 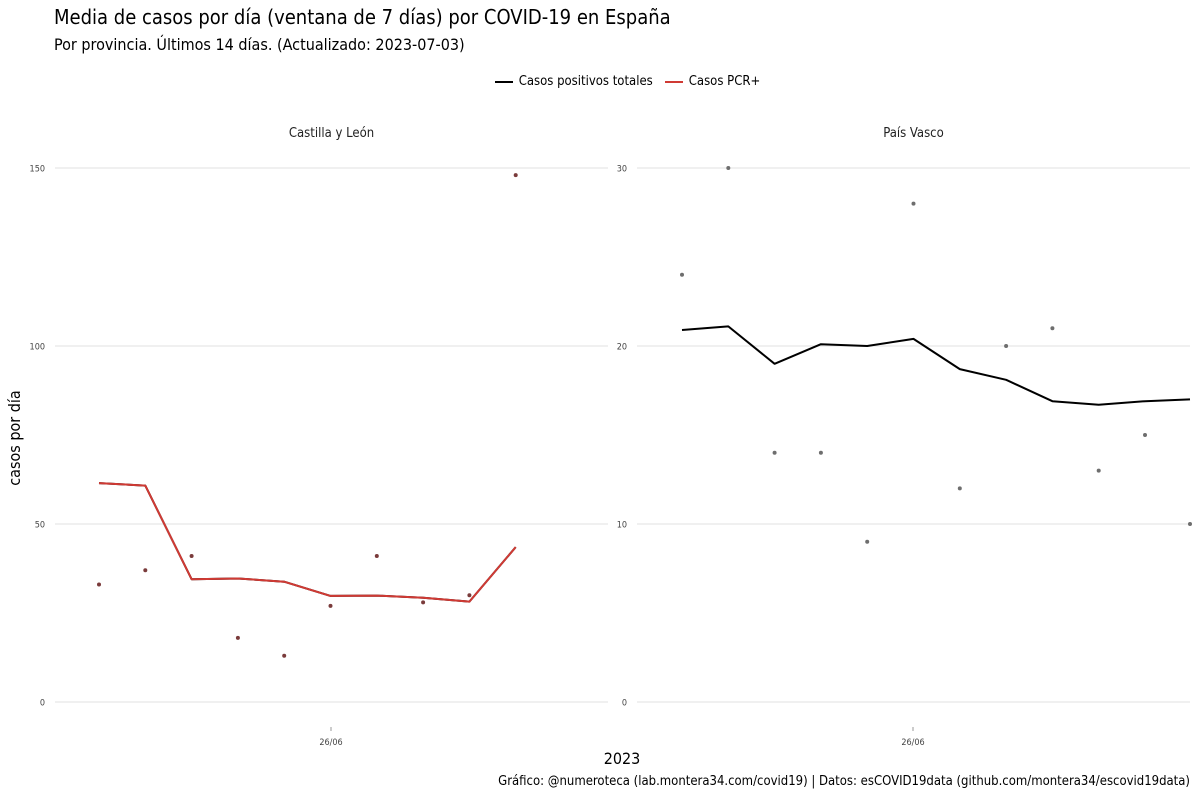 I want to click on series-line-cyl-pcr, so click(x=307, y=542).